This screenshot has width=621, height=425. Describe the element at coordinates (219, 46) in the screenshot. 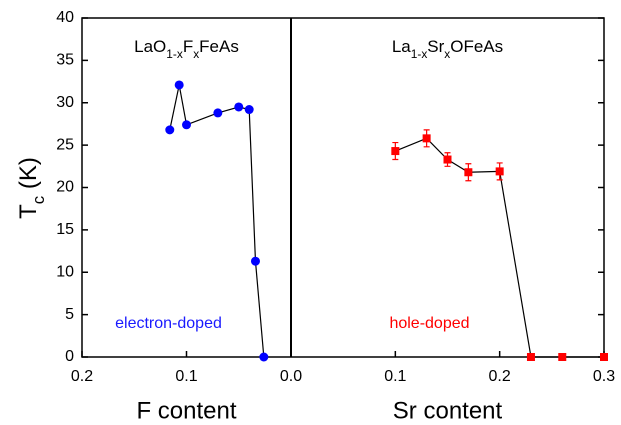

I see `panel-title-part: FeAs` at that location.